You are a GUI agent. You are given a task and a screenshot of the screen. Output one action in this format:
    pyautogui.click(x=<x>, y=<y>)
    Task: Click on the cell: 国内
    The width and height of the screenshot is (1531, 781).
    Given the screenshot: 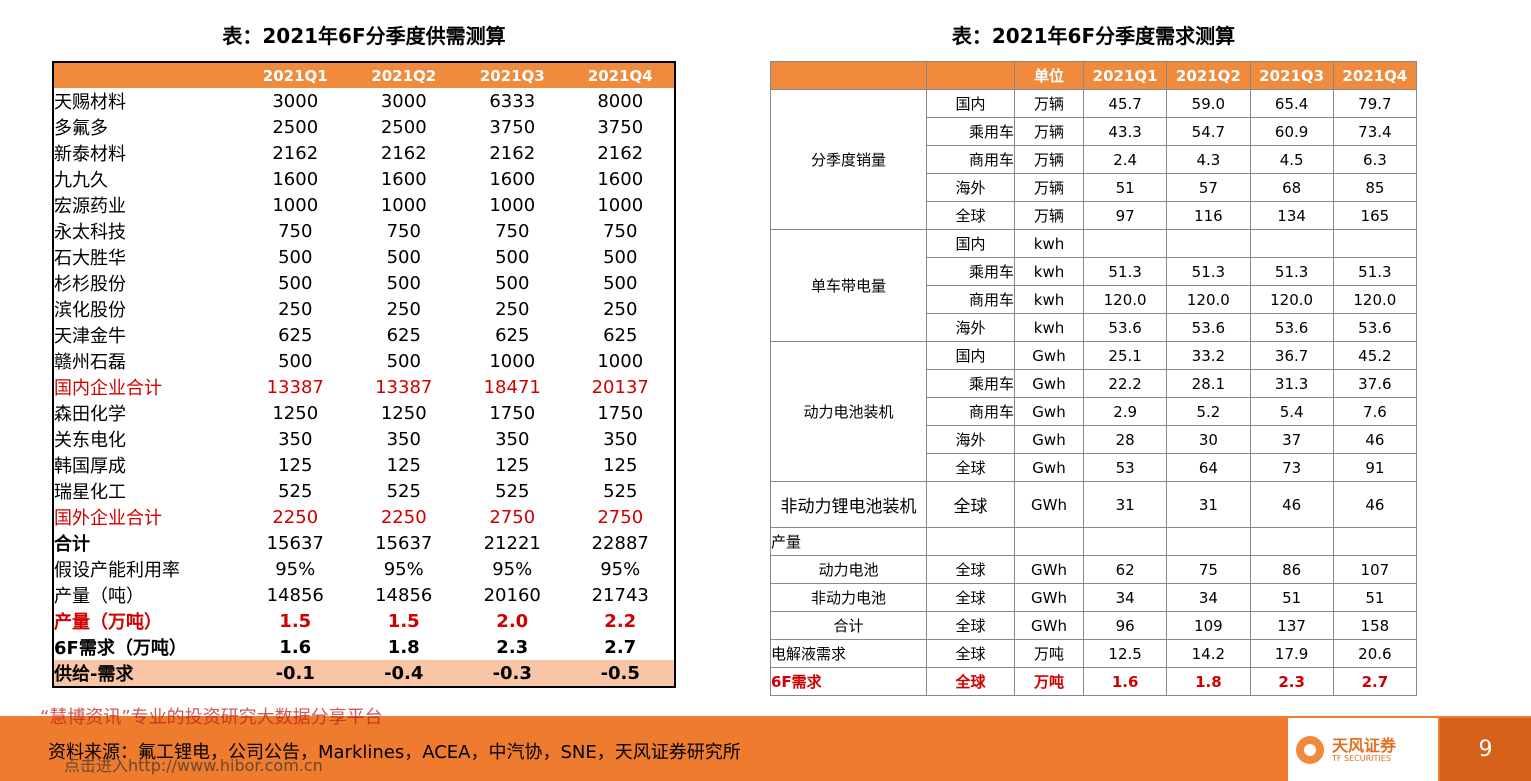 What is the action you would take?
    pyautogui.click(x=970, y=243)
    